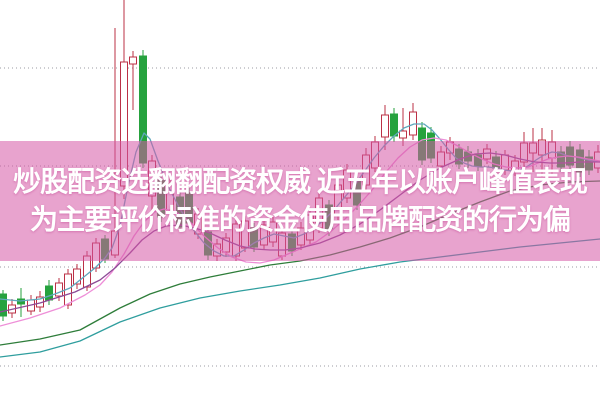 The height and width of the screenshot is (401, 600). What do you see at coordinates (300, 219) in the screenshot?
I see `promo-text-line-2: 为主要评价标准的资金使用品牌配资的行为偏` at bounding box center [300, 219].